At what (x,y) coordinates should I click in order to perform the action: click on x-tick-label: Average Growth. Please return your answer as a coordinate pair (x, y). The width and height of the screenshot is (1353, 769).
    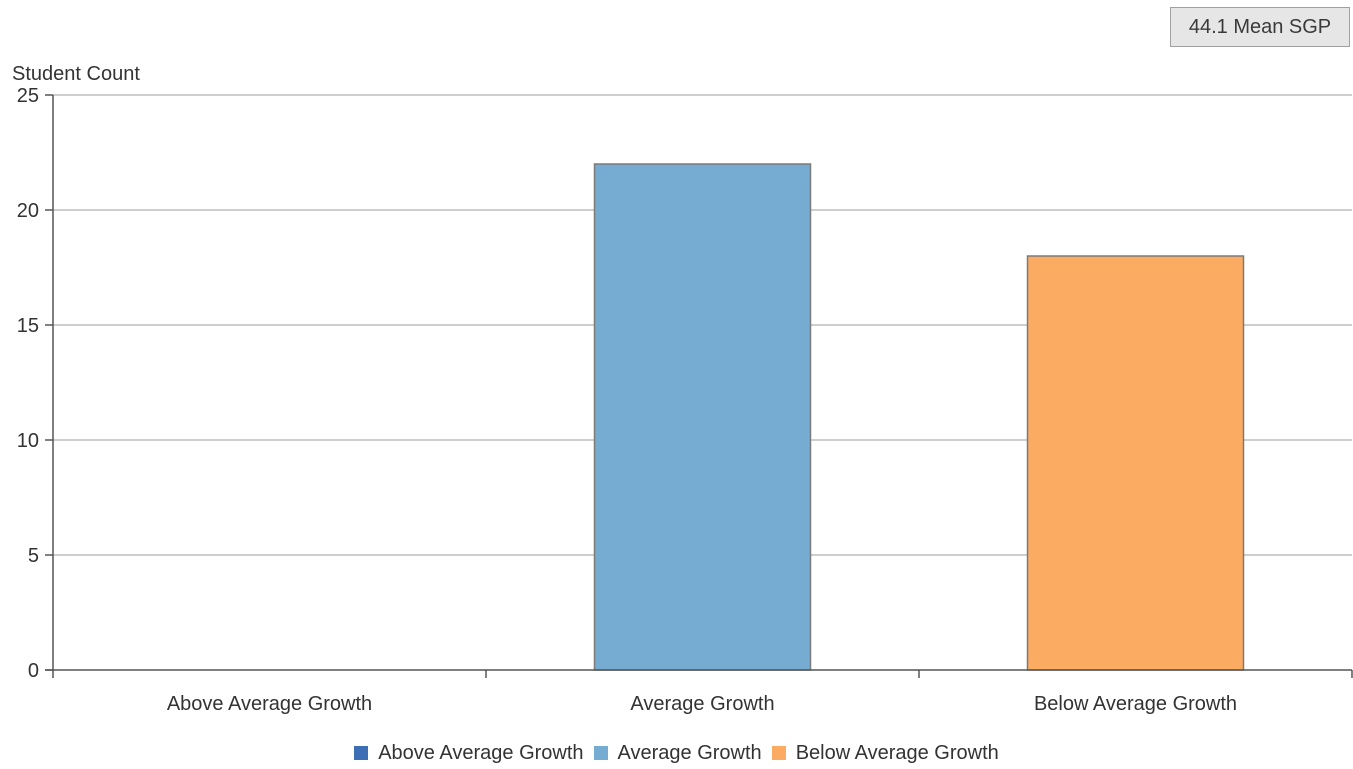
    Looking at the image, I should click on (702, 704).